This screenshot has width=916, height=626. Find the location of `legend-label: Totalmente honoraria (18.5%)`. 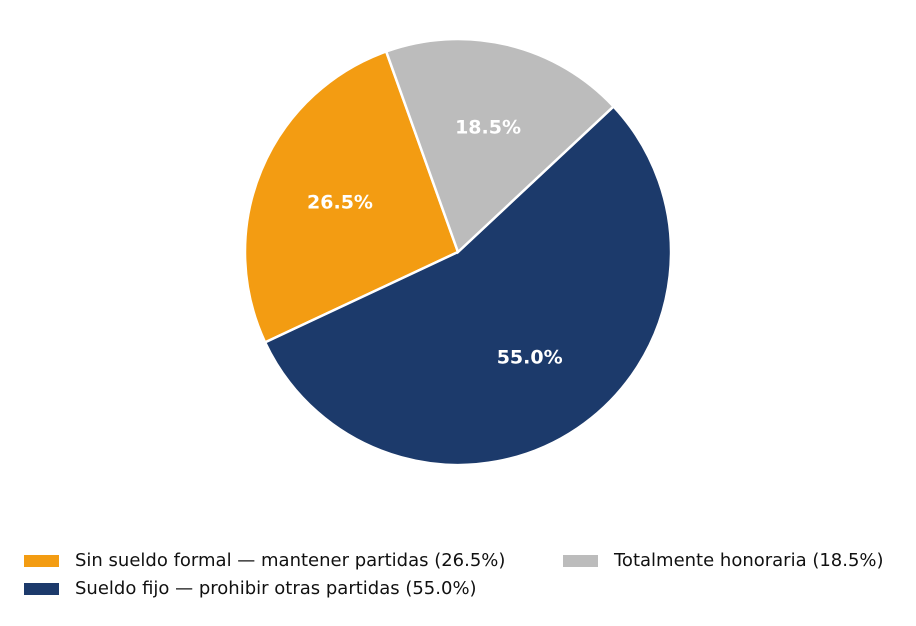

legend-label: Totalmente honoraria (18.5%) is located at coordinates (748, 560).